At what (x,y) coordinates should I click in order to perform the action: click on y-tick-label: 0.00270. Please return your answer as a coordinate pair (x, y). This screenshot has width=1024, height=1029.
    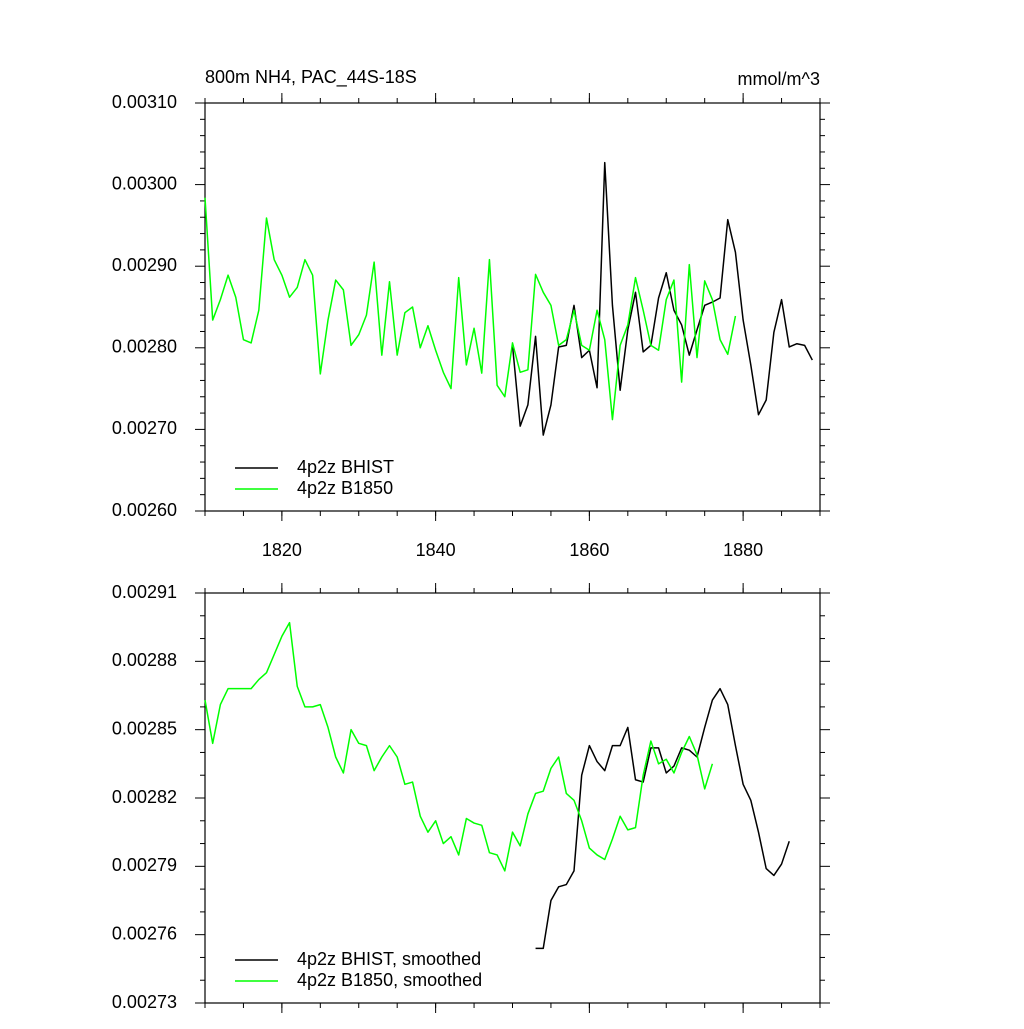
    Looking at the image, I should click on (144, 428).